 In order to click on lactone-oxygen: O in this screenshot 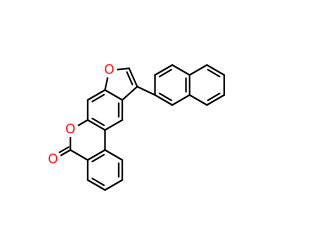, I will do `click(70, 130)`.